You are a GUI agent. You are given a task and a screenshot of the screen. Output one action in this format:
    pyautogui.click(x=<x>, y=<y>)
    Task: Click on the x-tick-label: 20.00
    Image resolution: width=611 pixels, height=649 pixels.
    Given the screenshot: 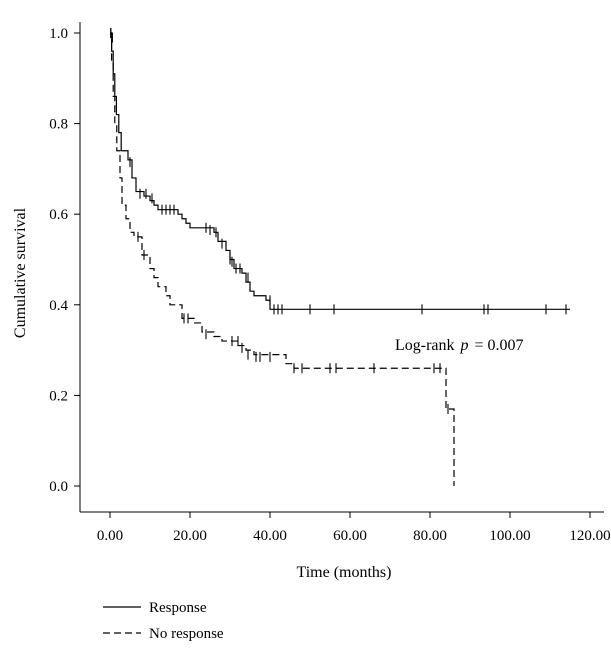 What is the action you would take?
    pyautogui.click(x=190, y=536)
    